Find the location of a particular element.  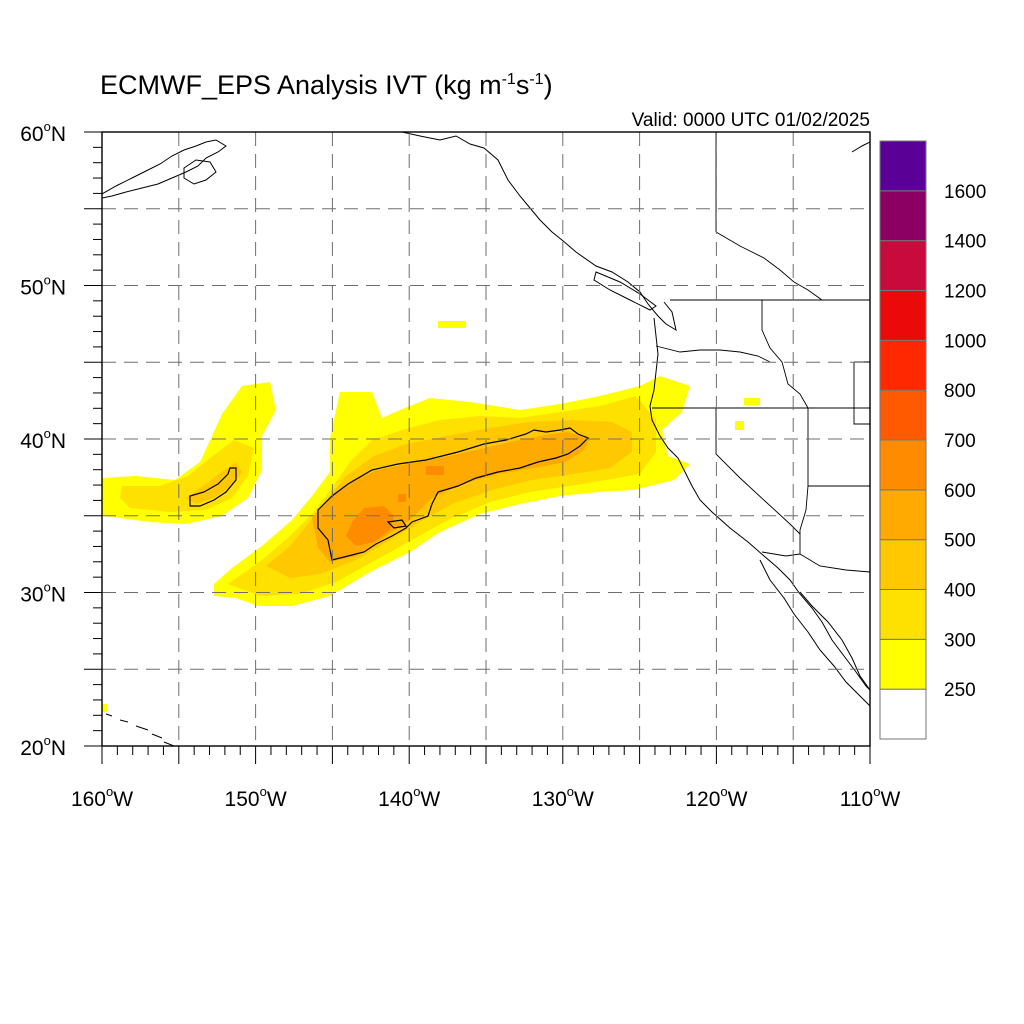

lon-label: 130oW is located at coordinates (563, 797).